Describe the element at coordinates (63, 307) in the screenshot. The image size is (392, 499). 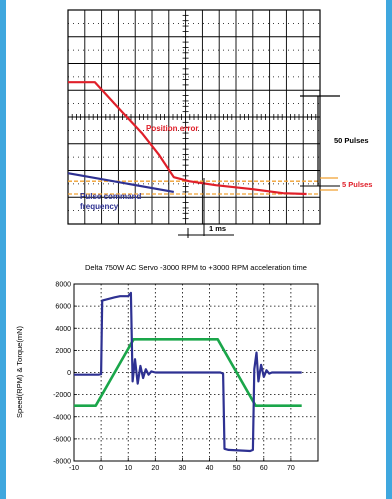
I see `delta-ytick-label: 6000` at that location.